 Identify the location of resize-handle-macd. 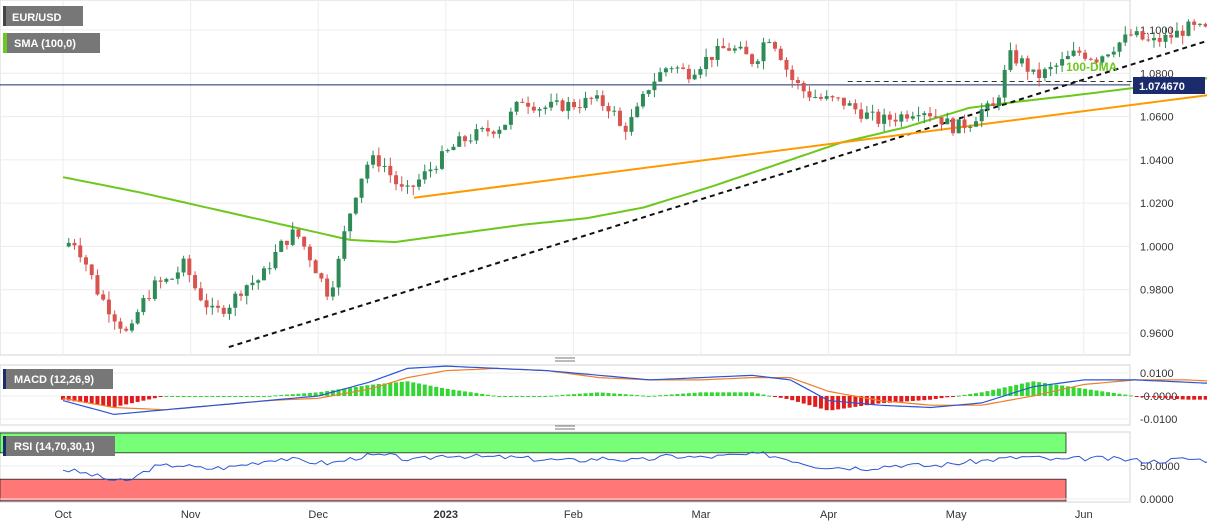
(565, 359).